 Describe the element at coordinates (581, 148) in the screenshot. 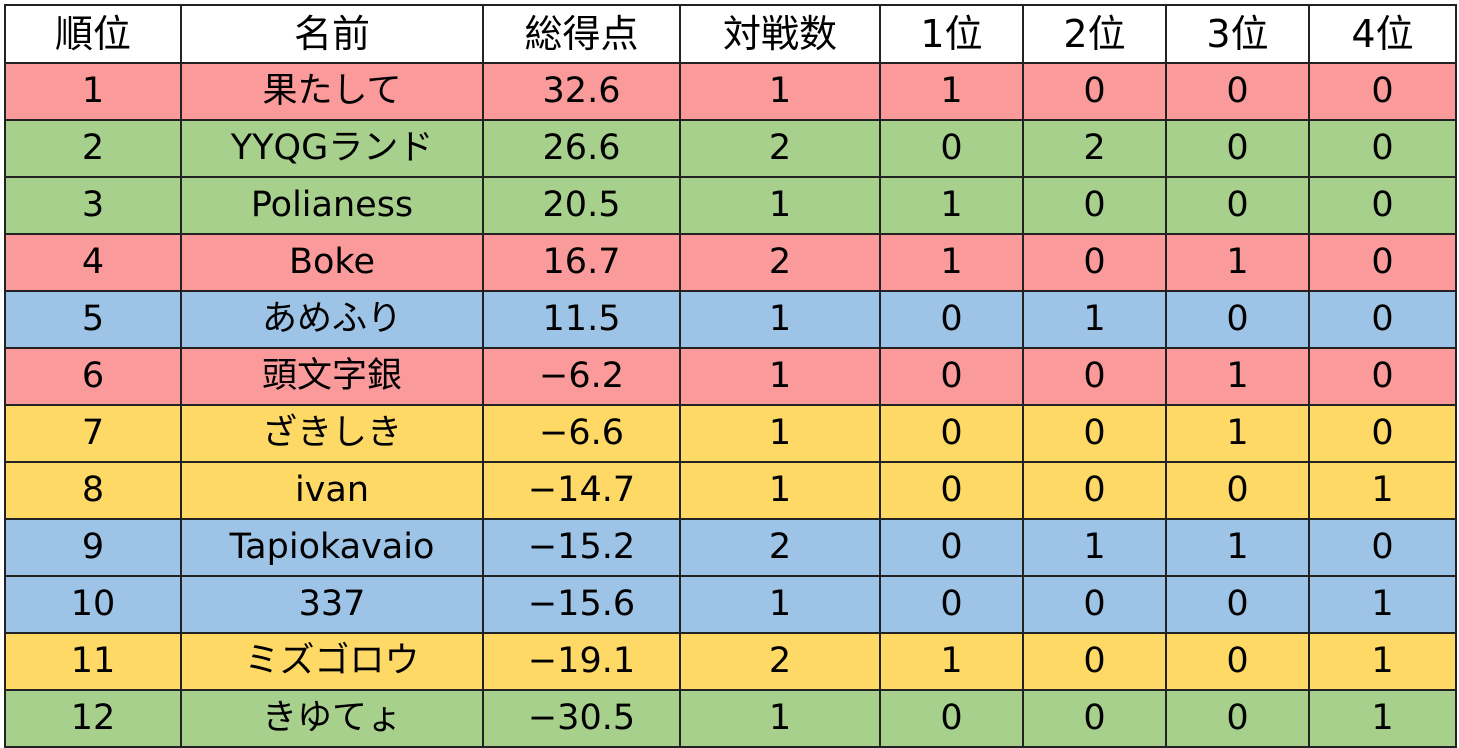

I see `cell-total-points: 26.6` at that location.